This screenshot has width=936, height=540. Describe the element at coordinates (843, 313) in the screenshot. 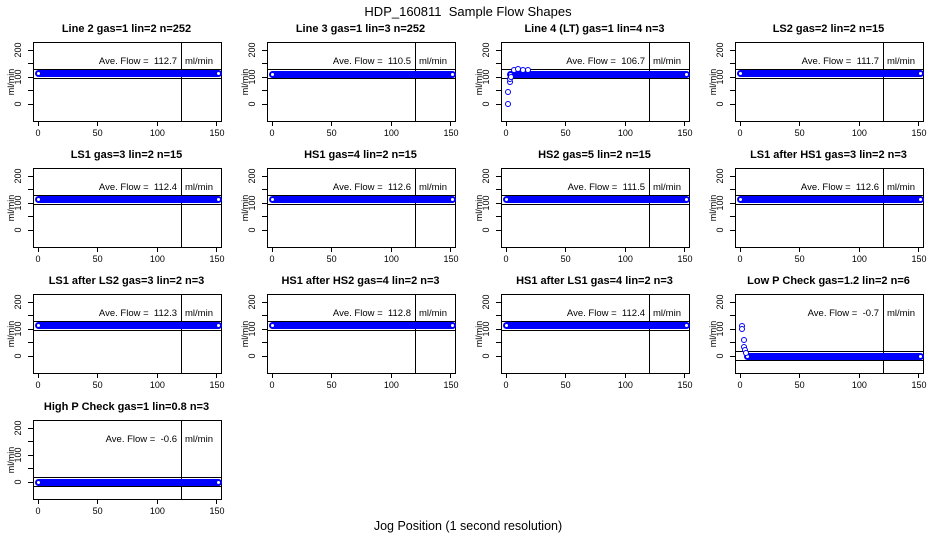

I see `ave-flow-text: Ave. Flow = -0.7` at that location.